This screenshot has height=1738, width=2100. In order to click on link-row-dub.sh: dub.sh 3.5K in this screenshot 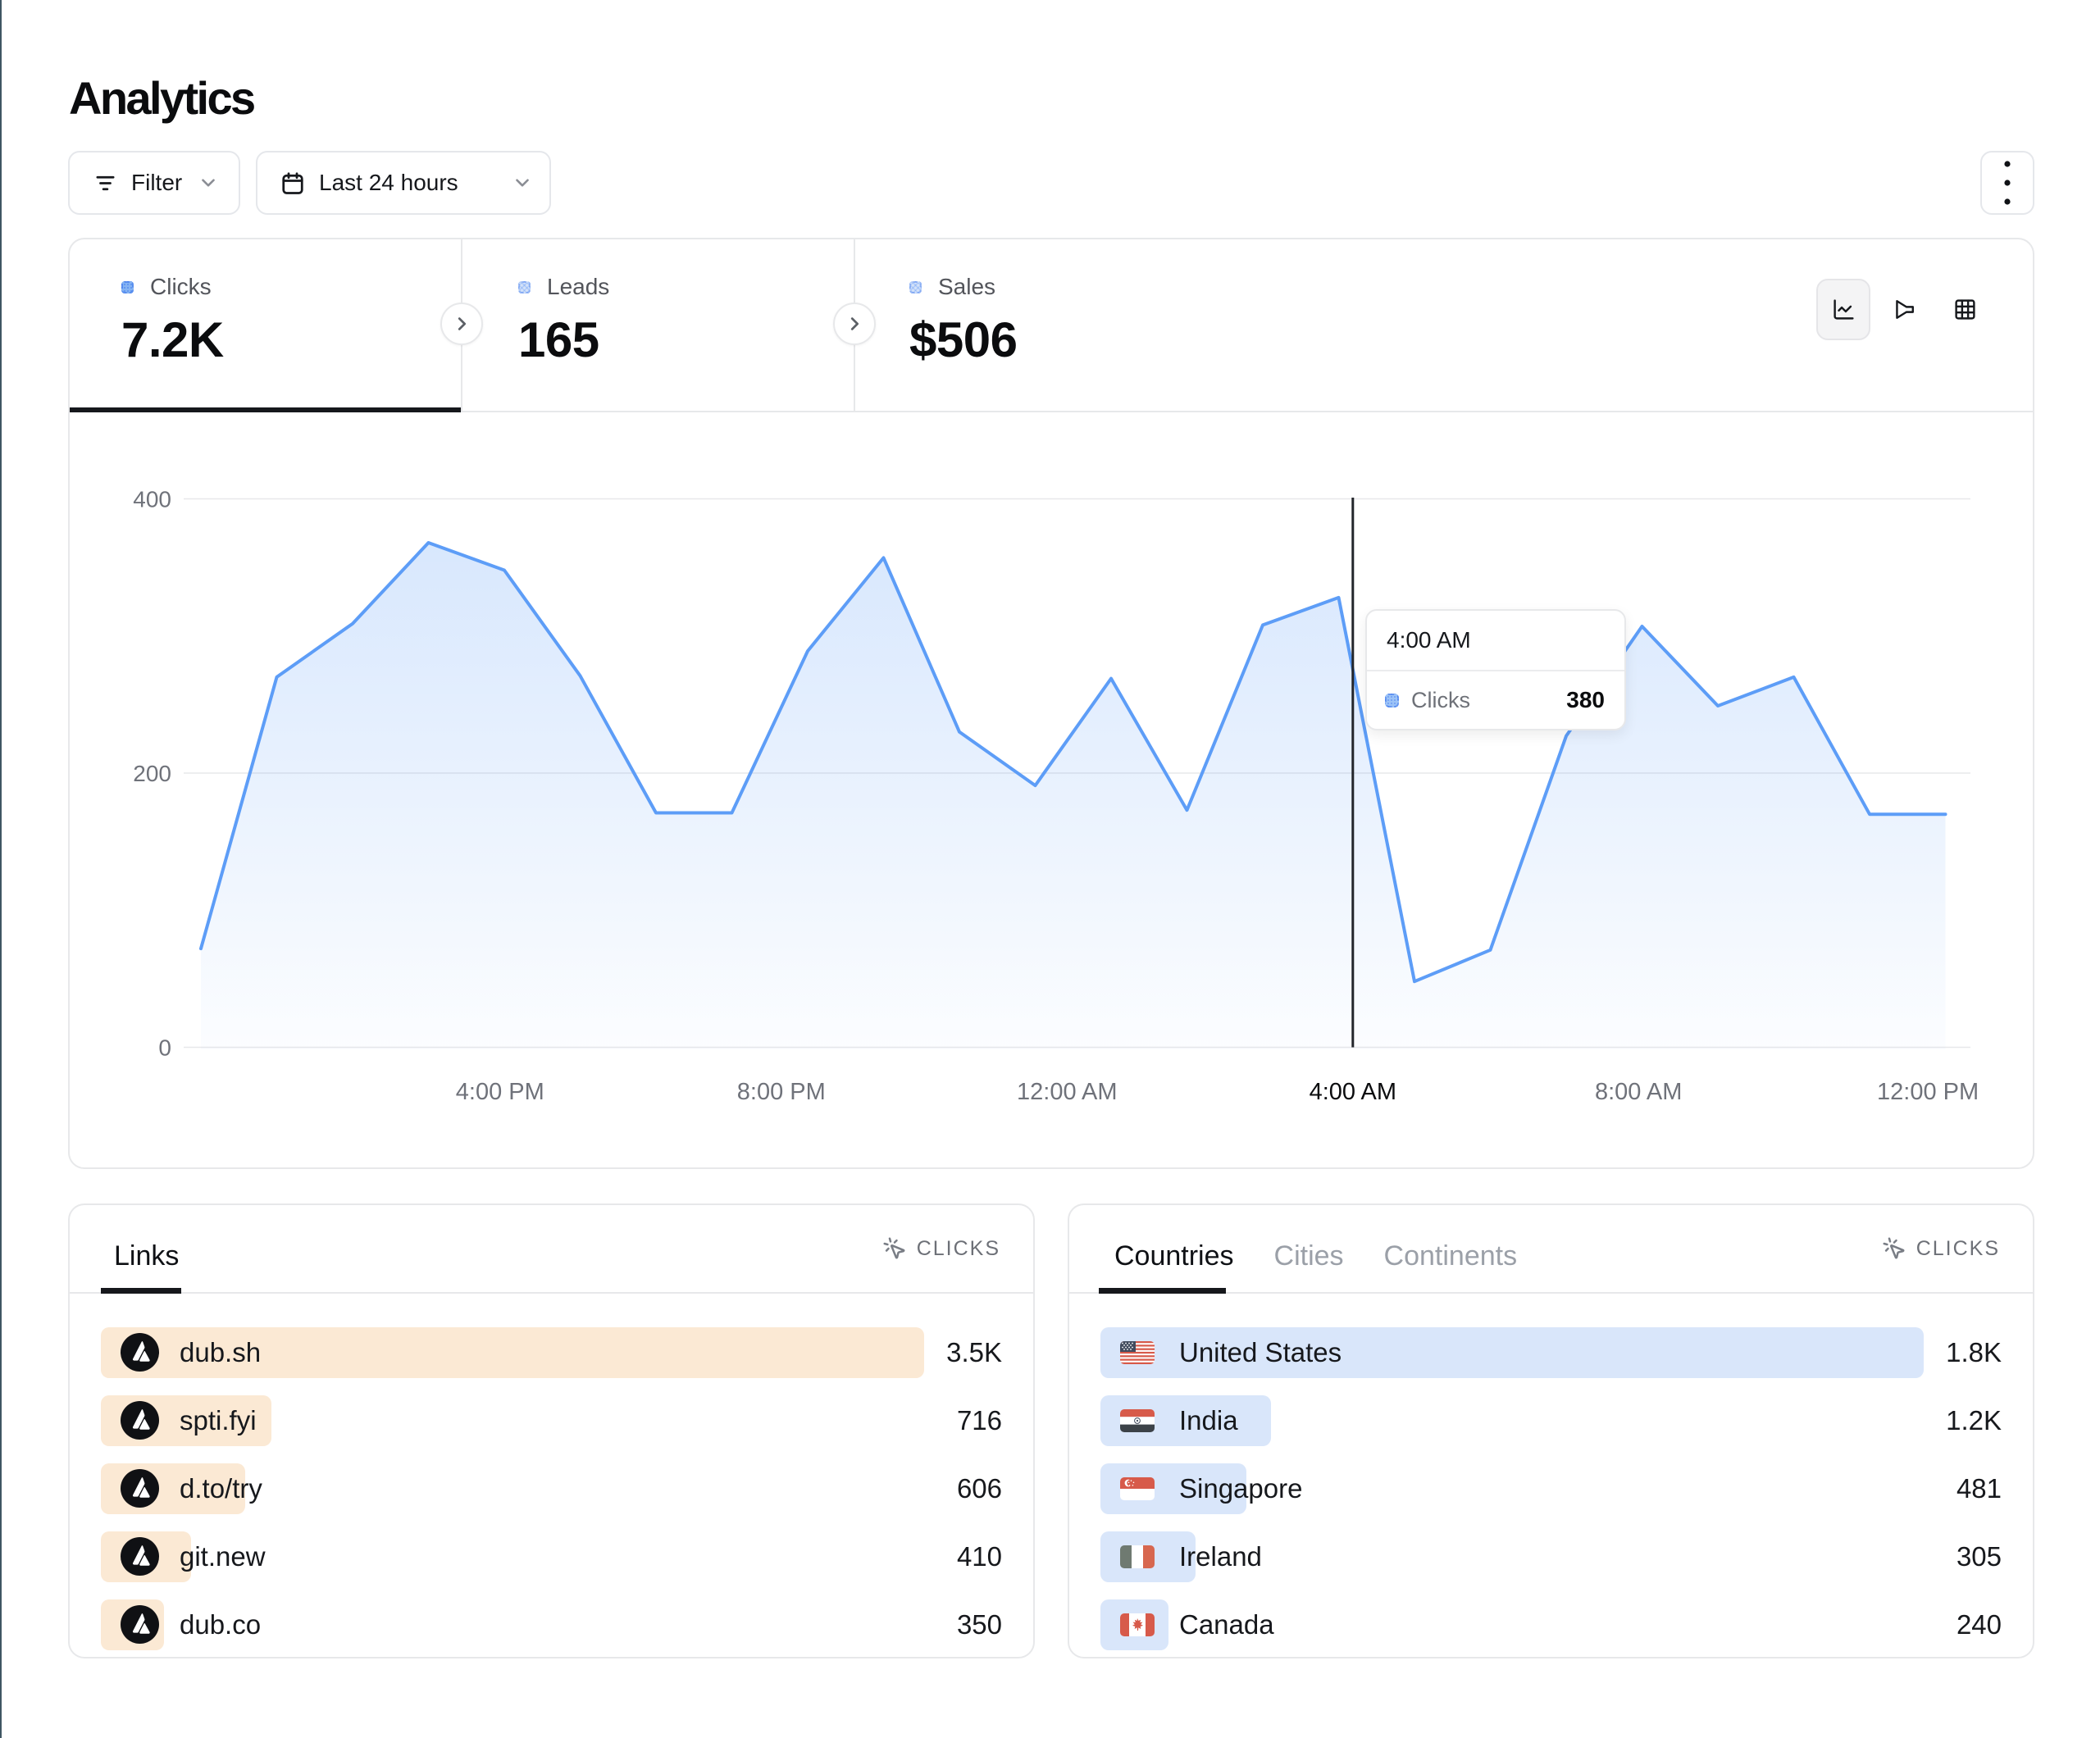, I will do `click(551, 1352)`.